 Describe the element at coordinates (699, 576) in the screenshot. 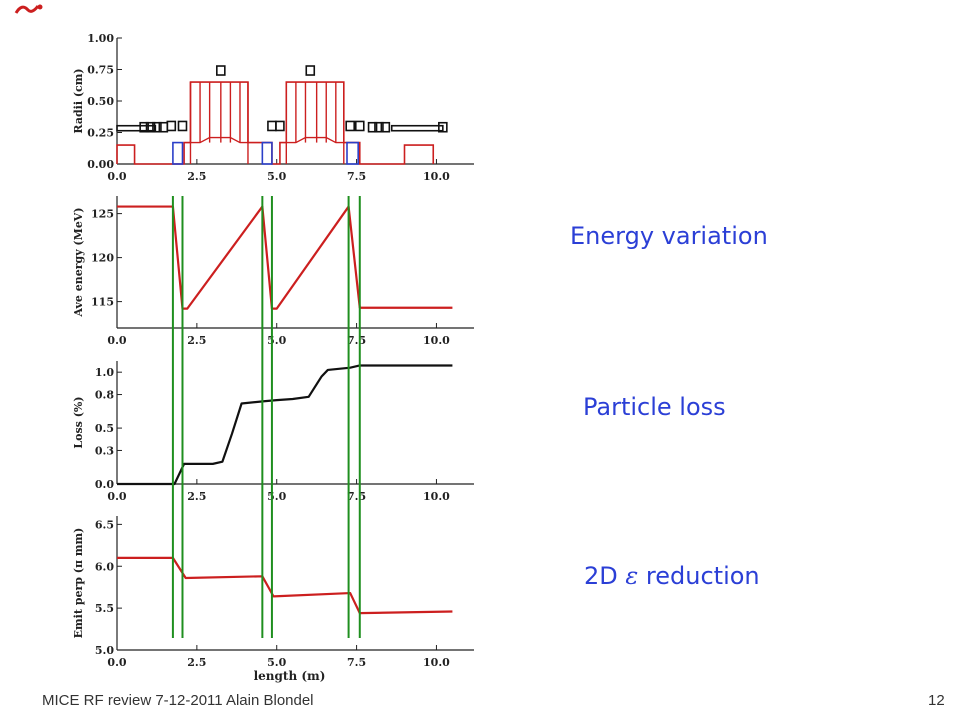

I see `annotation-emittance-post: reduction` at that location.